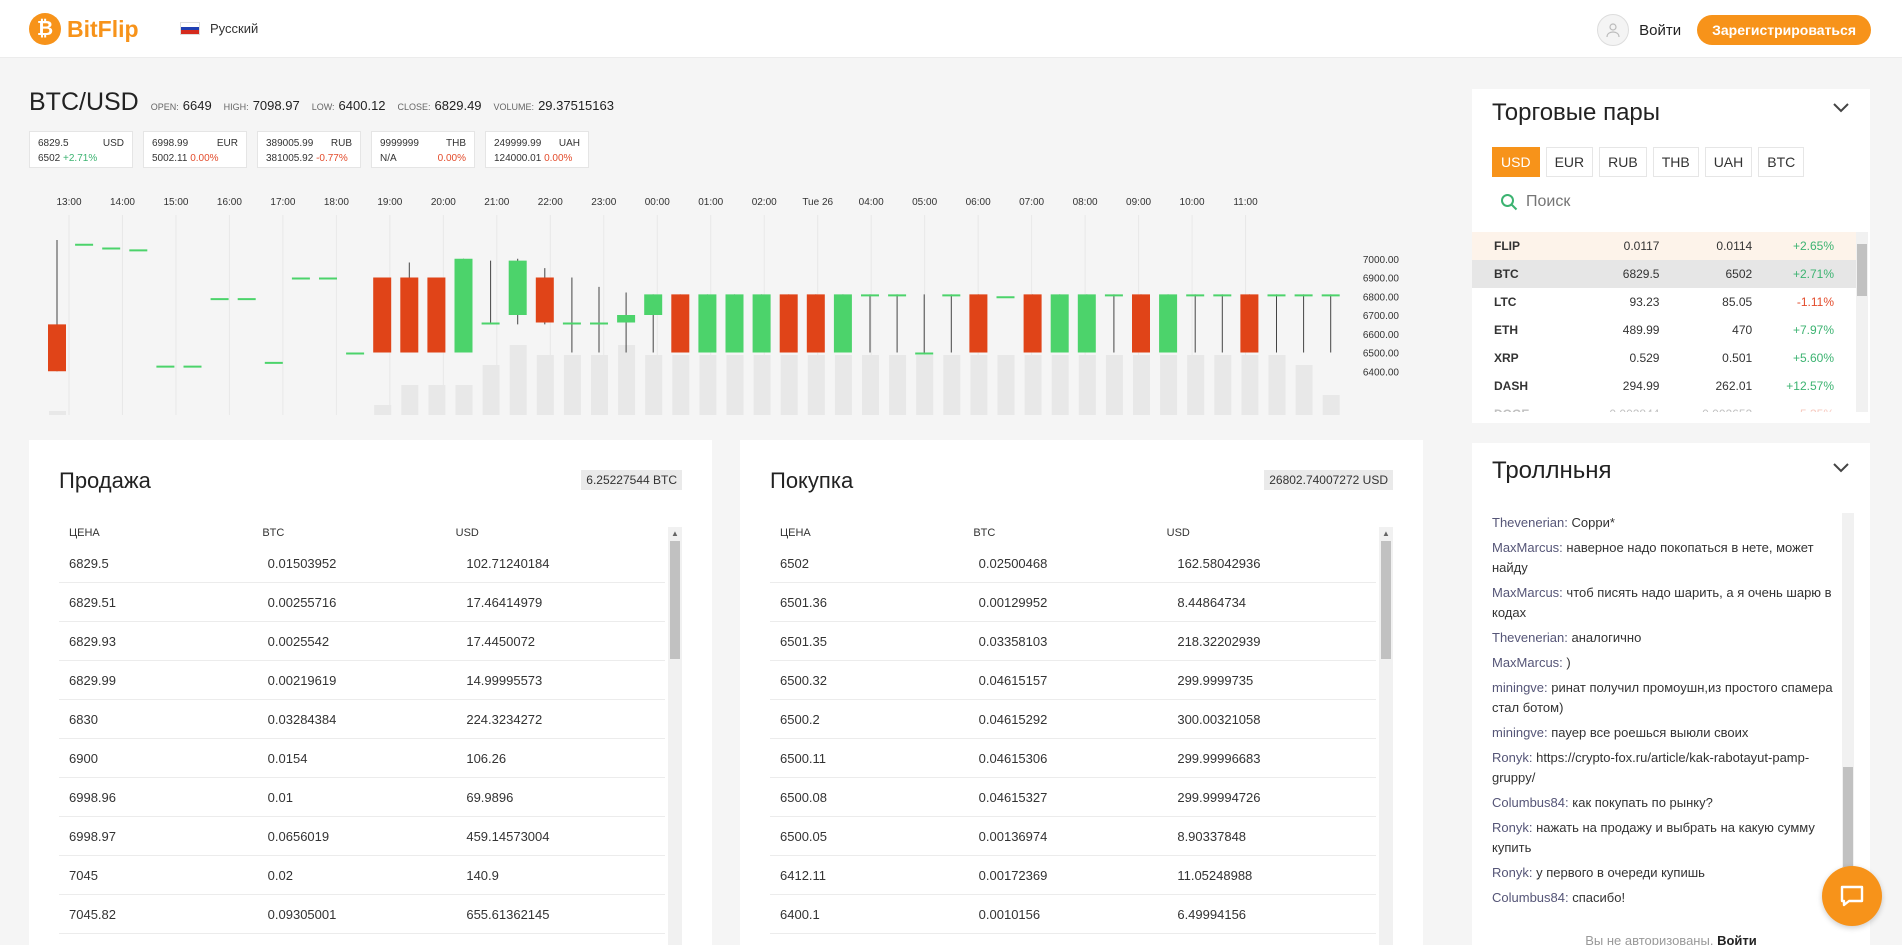  I want to click on pair-currency-tabs: USD EUR RUB THB UAH BTC, so click(1648, 162).